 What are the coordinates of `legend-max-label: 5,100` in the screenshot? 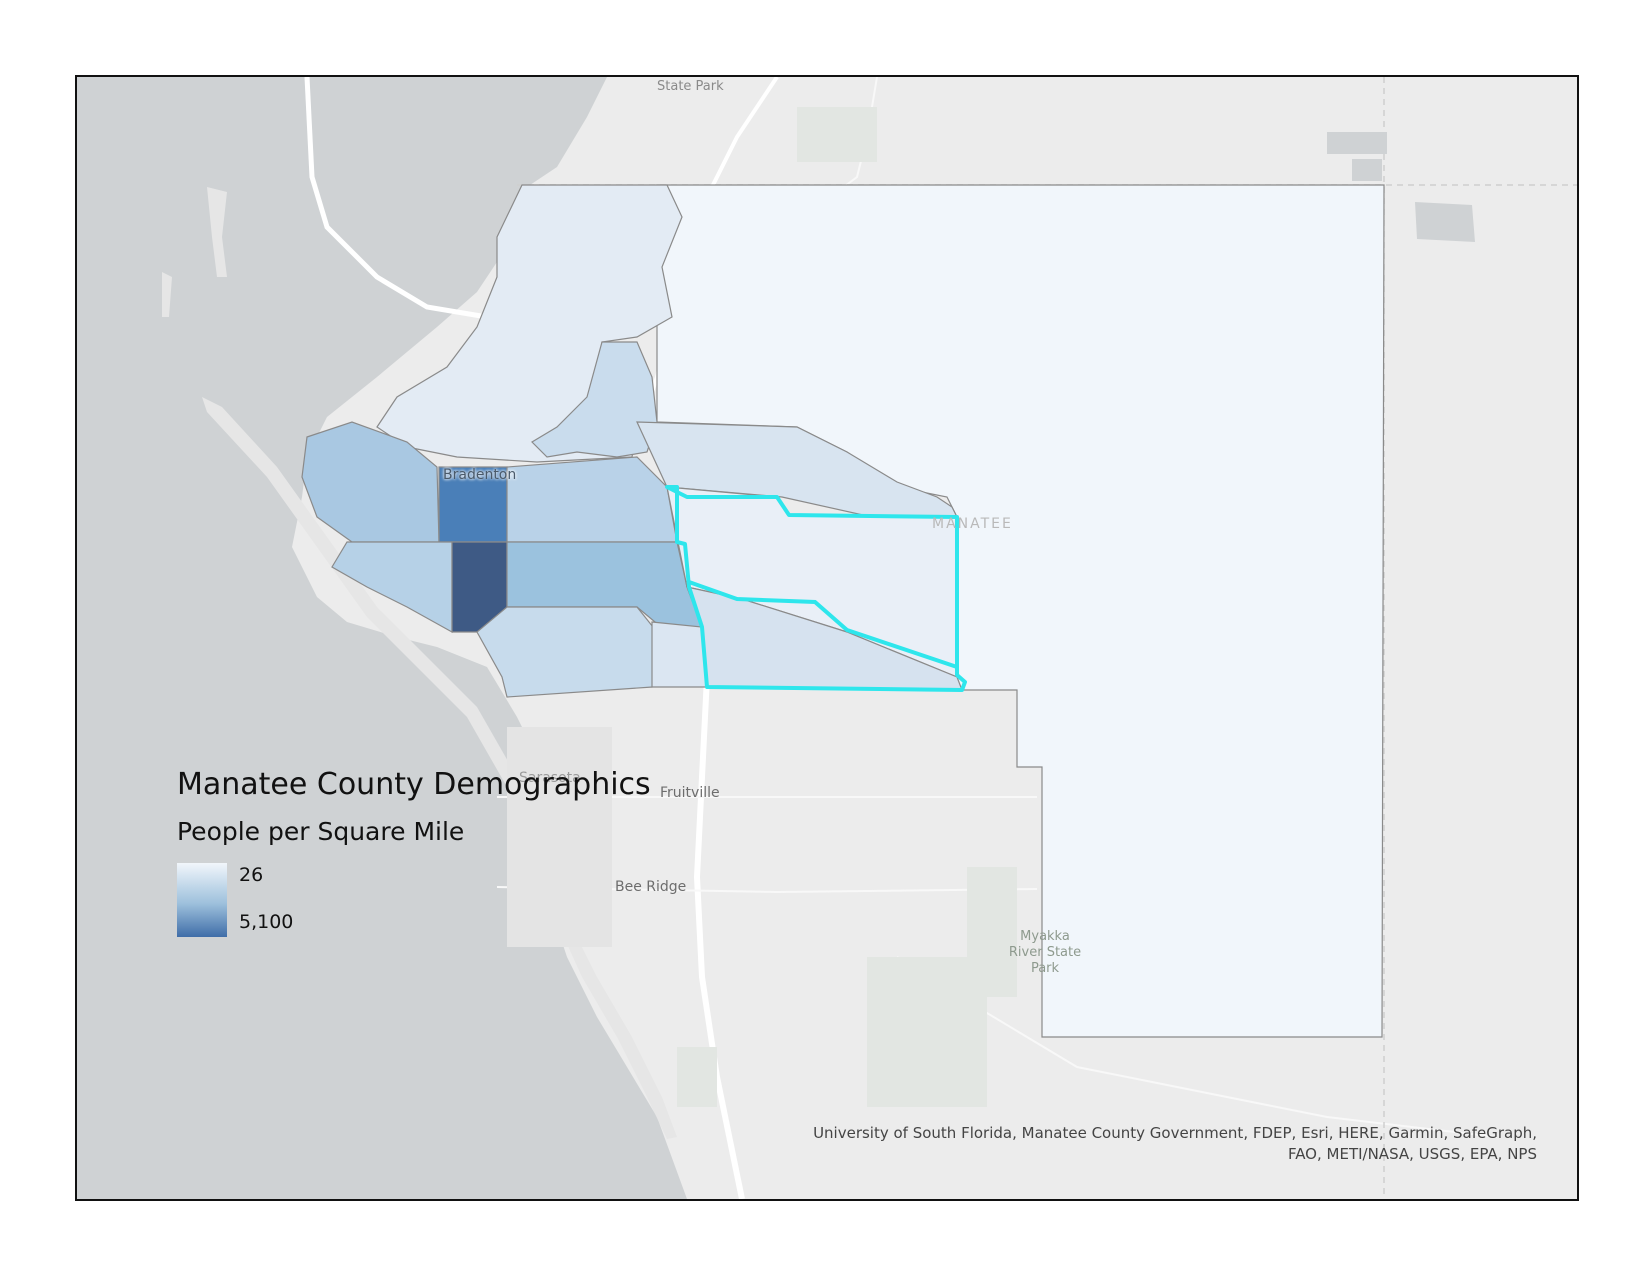 It's located at (266, 922).